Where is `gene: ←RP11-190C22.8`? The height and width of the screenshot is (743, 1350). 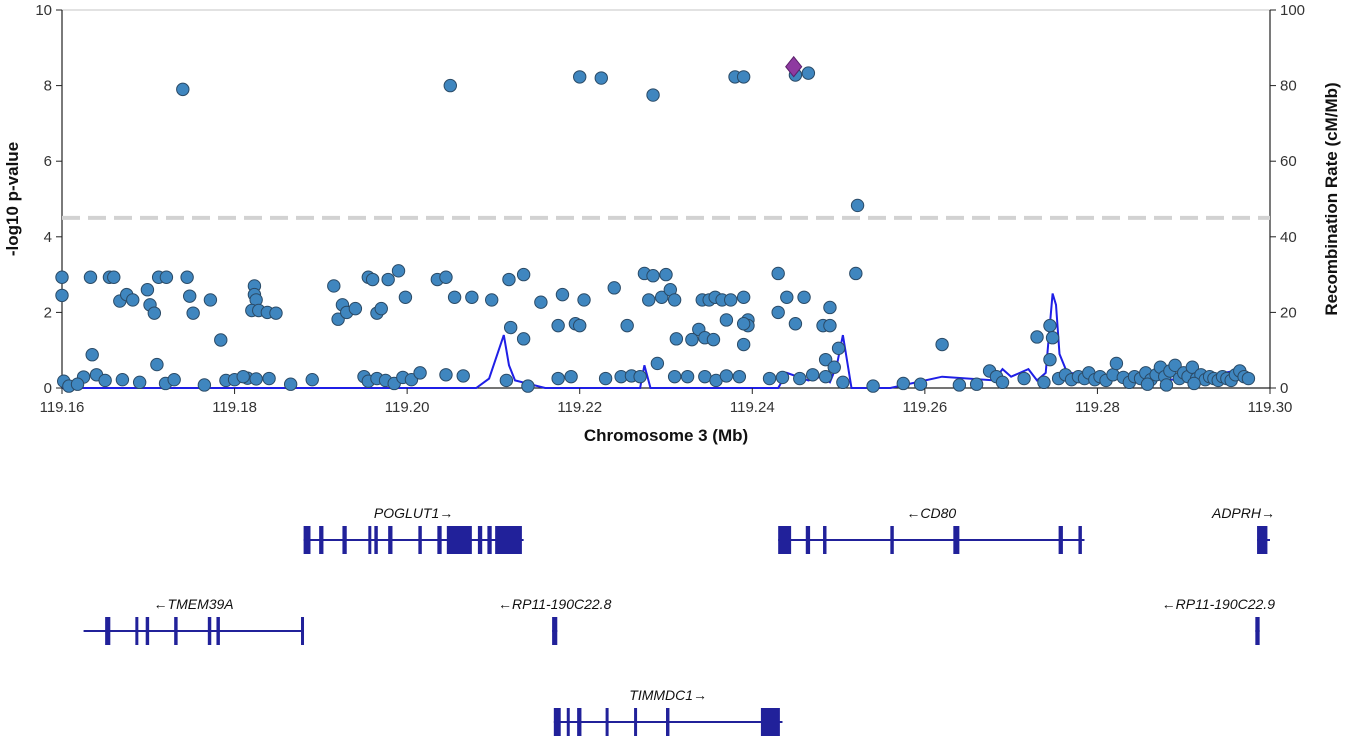
gene: ←RP11-190C22.8 is located at coordinates (555, 620).